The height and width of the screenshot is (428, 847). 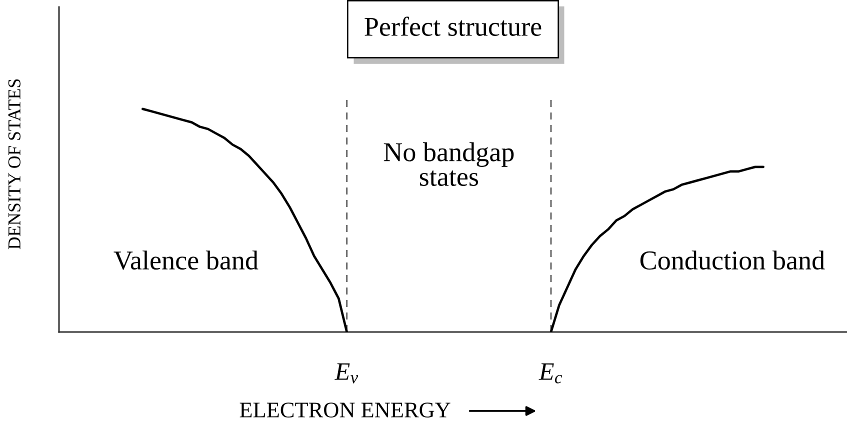 I want to click on series-label: Conduction band, so click(x=732, y=260).